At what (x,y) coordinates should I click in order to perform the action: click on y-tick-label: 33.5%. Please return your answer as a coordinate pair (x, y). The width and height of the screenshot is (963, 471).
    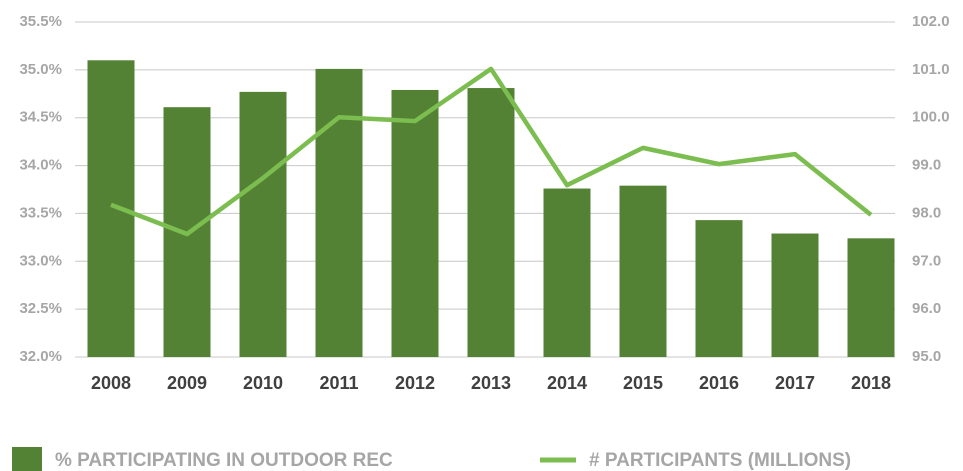
    Looking at the image, I should click on (40, 212).